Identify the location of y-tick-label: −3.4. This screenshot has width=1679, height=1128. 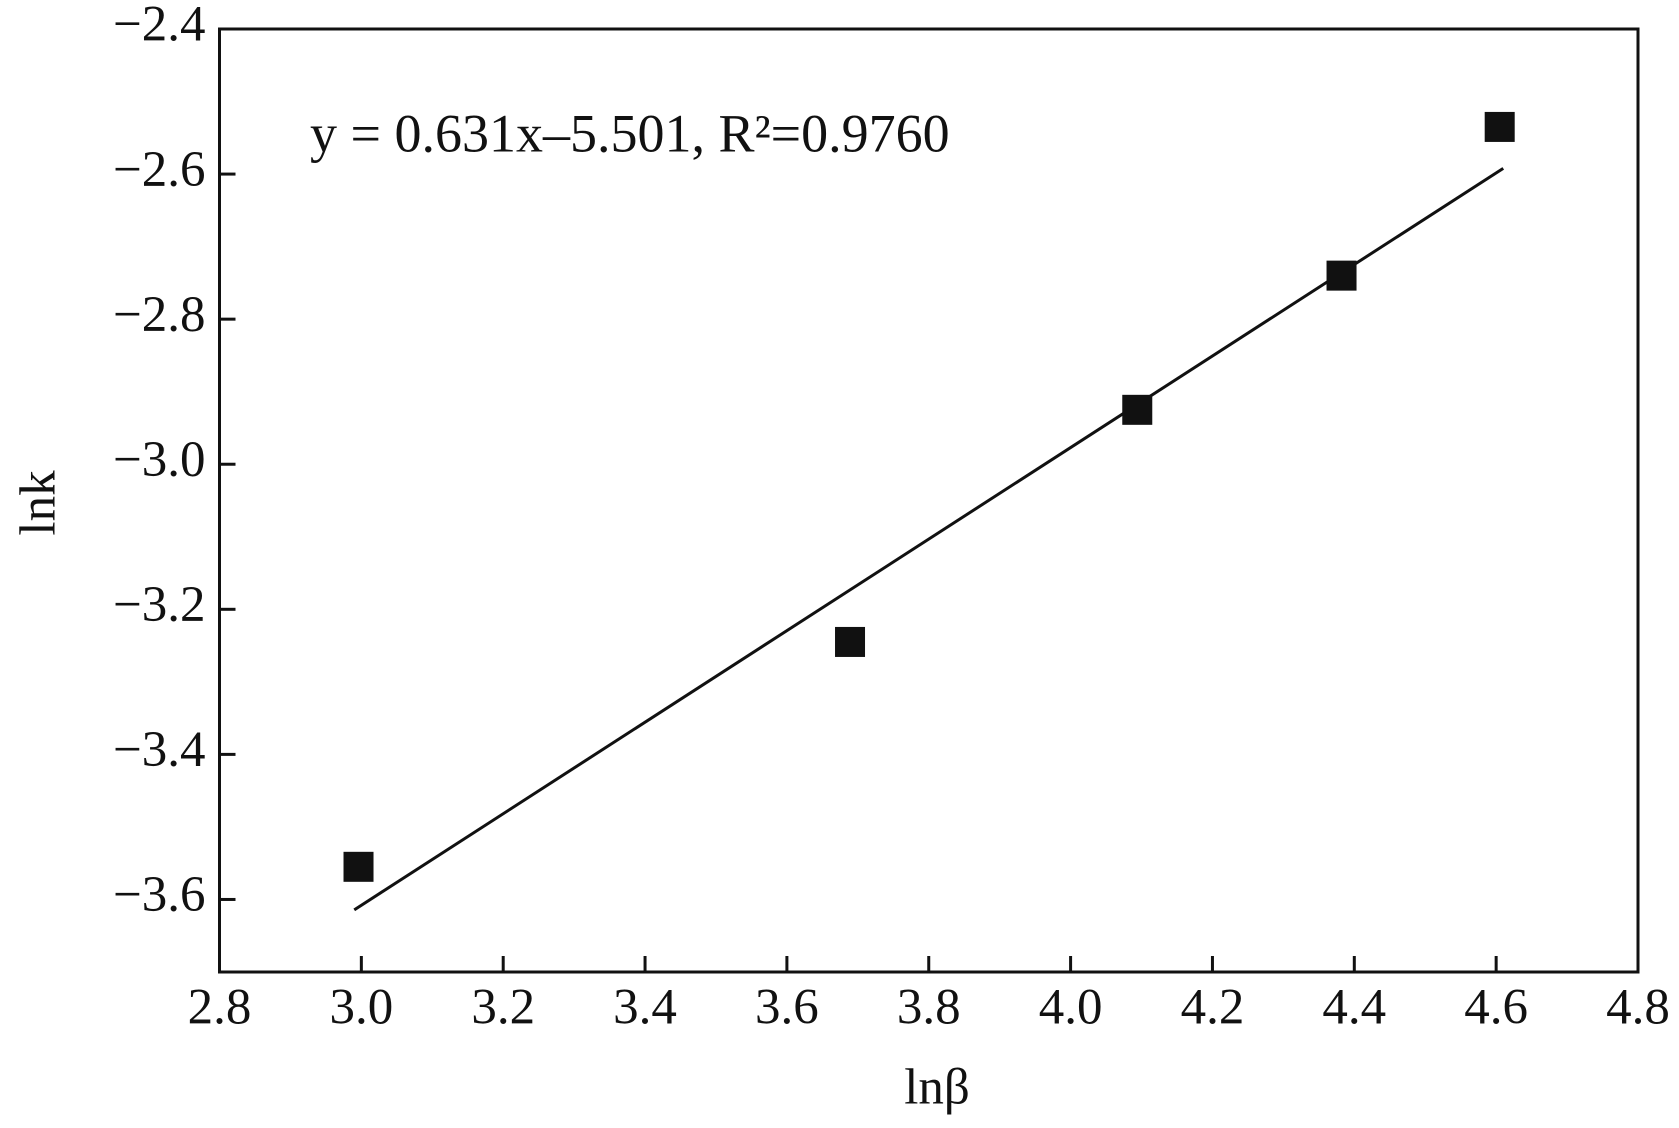
(159, 750).